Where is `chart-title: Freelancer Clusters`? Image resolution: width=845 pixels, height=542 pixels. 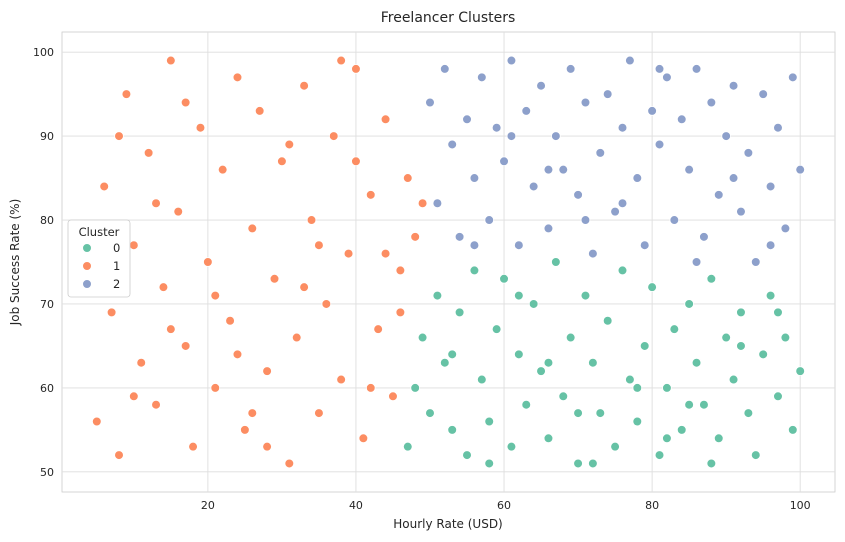
chart-title: Freelancer Clusters is located at coordinates (448, 18).